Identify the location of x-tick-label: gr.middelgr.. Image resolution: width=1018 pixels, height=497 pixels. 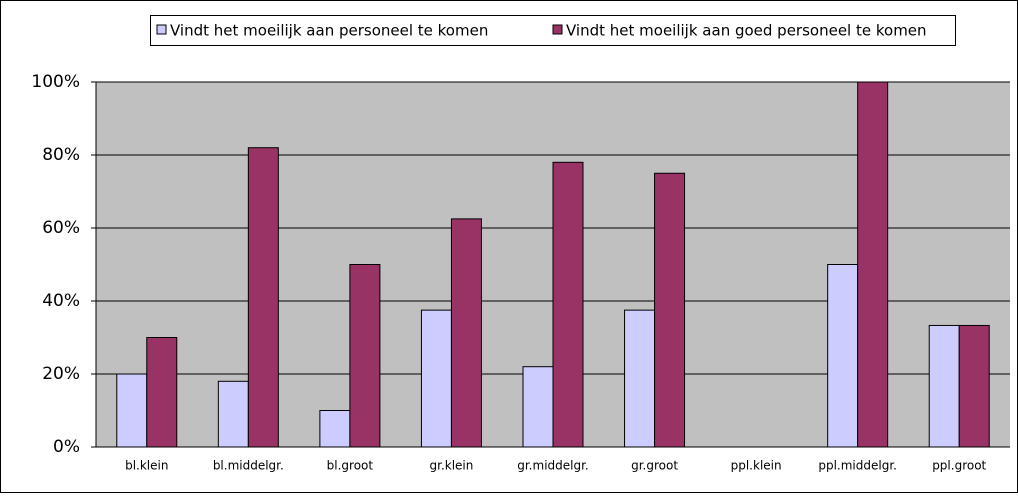
(553, 466).